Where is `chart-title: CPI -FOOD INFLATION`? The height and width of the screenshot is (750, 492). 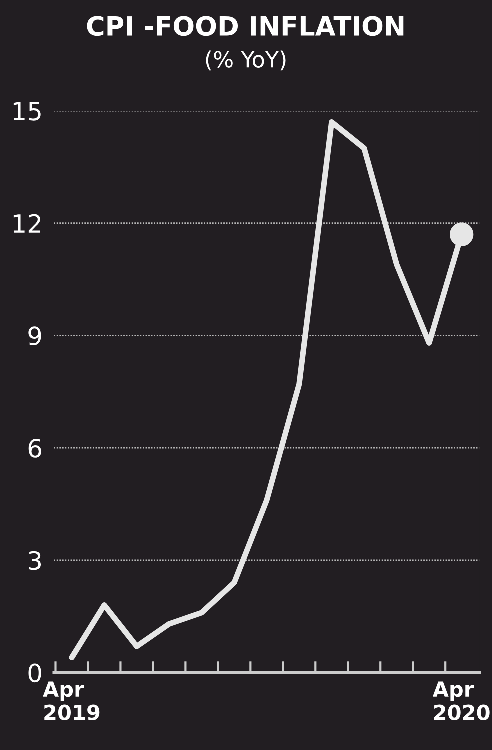 chart-title: CPI -FOOD INFLATION is located at coordinates (245, 26).